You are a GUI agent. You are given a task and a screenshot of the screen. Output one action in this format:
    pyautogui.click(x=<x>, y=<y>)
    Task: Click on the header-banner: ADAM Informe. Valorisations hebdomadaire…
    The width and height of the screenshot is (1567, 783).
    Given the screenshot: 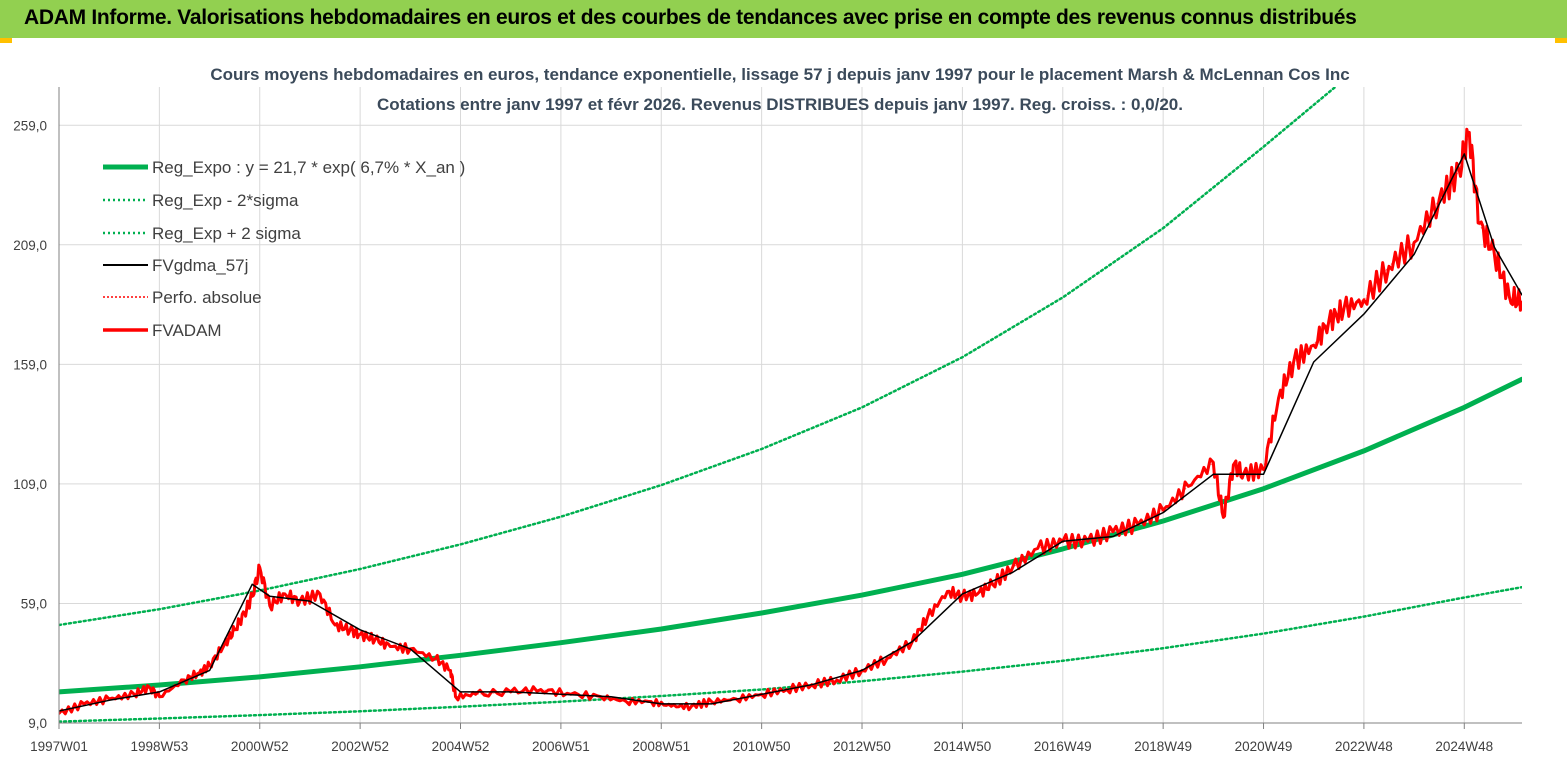 What is the action you would take?
    pyautogui.click(x=783, y=19)
    